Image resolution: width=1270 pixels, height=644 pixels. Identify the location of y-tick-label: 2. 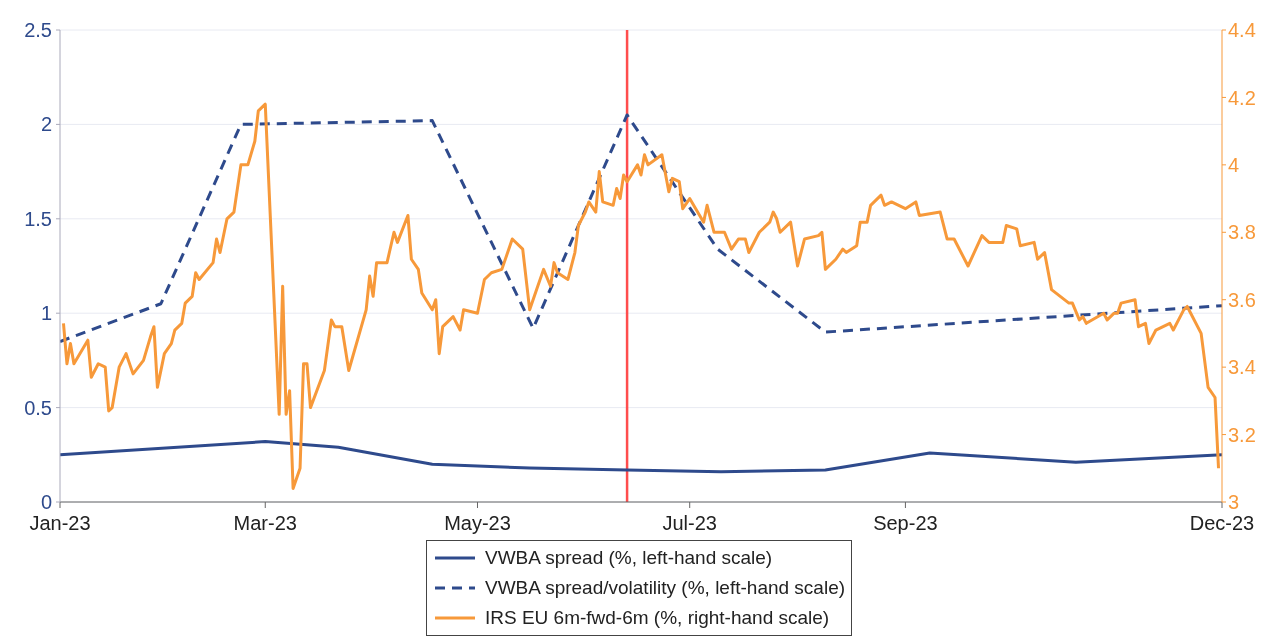
(46, 124).